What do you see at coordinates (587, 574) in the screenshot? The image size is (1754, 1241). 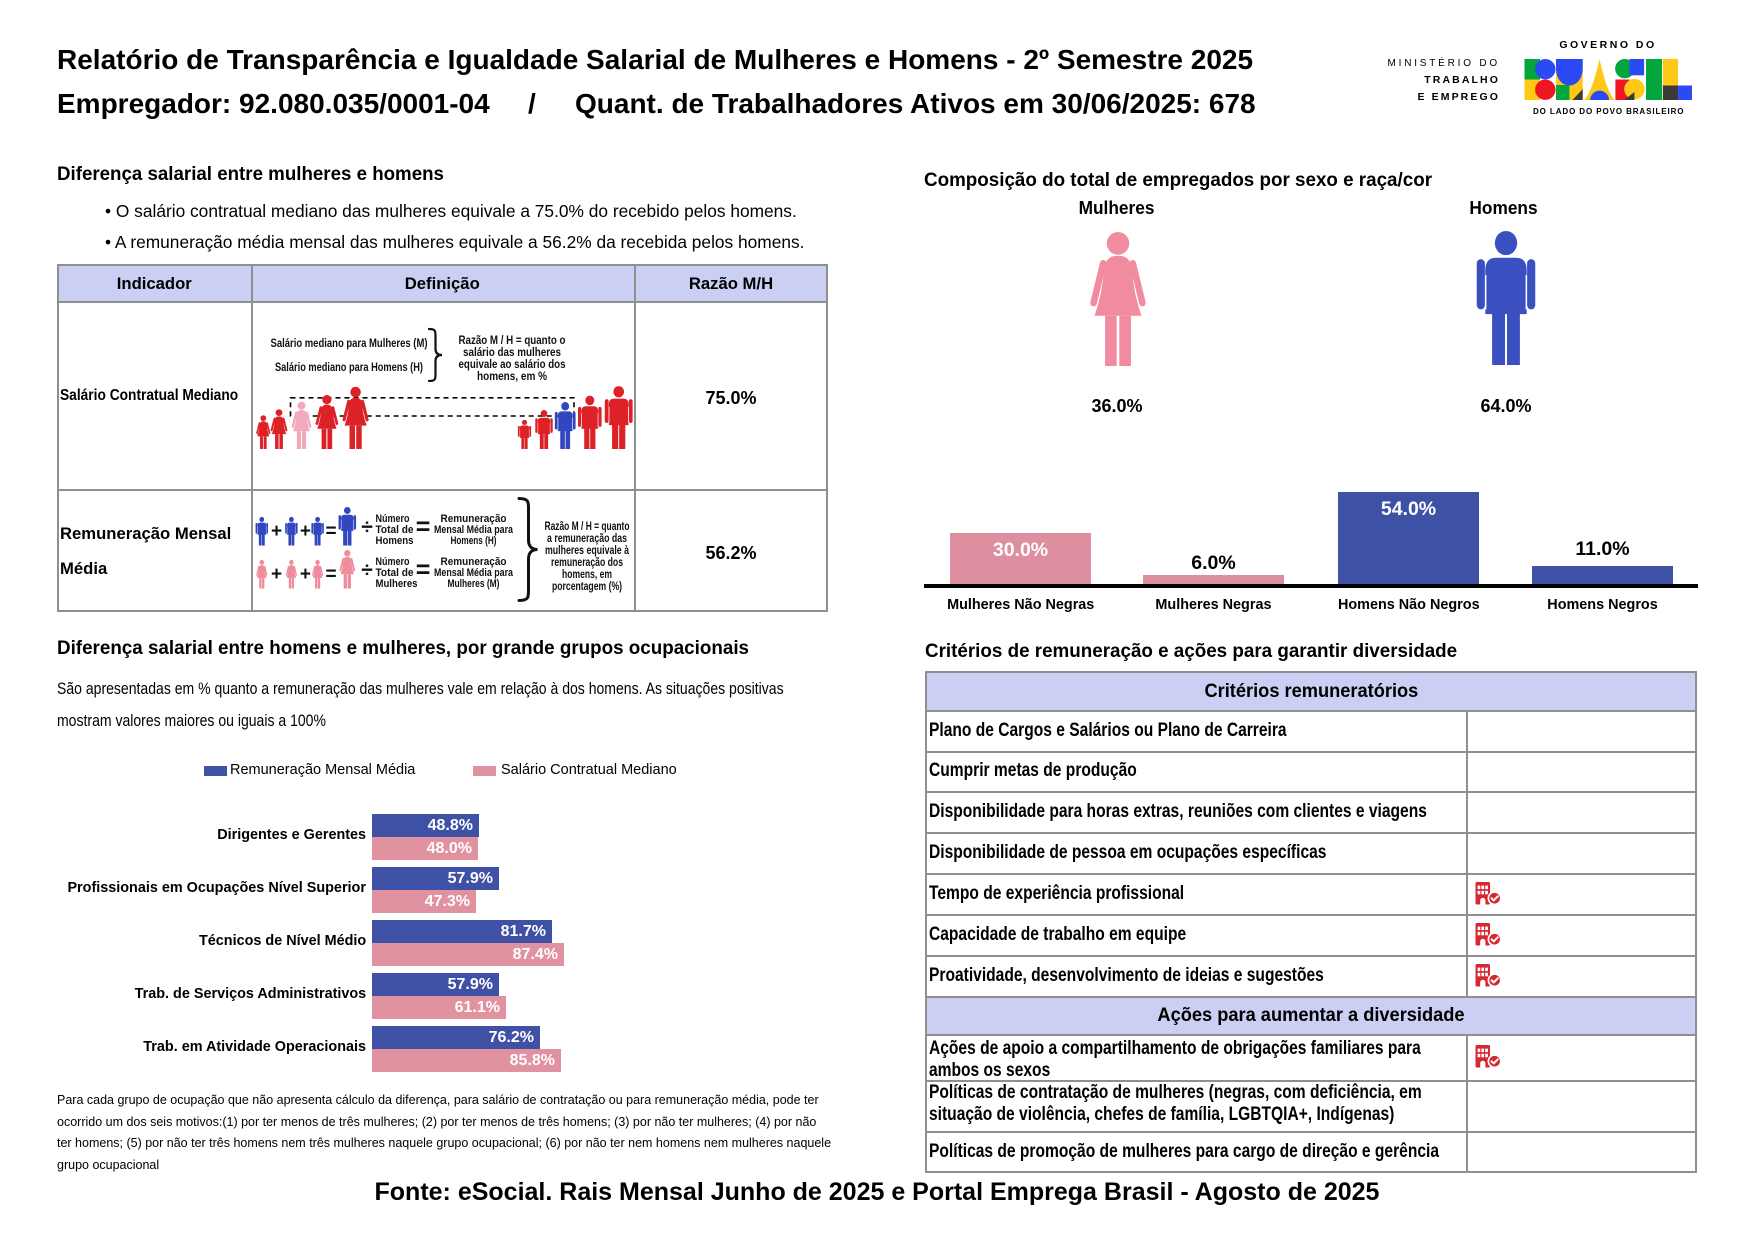 I see `svg-text: homens, em` at bounding box center [587, 574].